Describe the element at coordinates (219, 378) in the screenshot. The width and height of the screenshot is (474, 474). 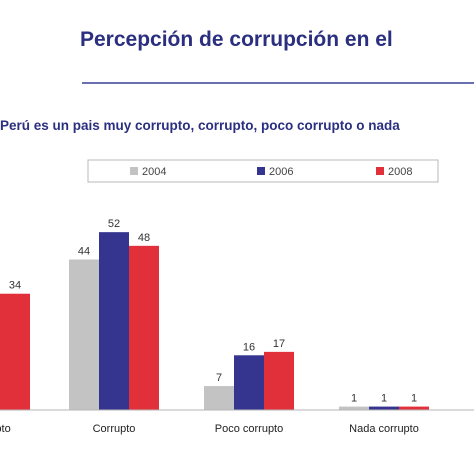
I see `data-label-2004-2: 7` at that location.